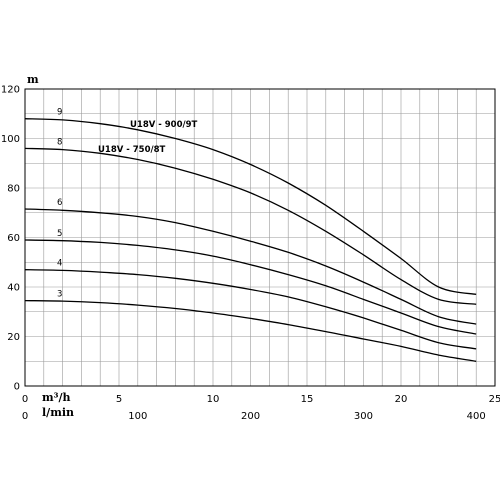 Image resolution: width=500 pixels, height=500 pixels. I want to click on series-label-8: 8, so click(59, 142).